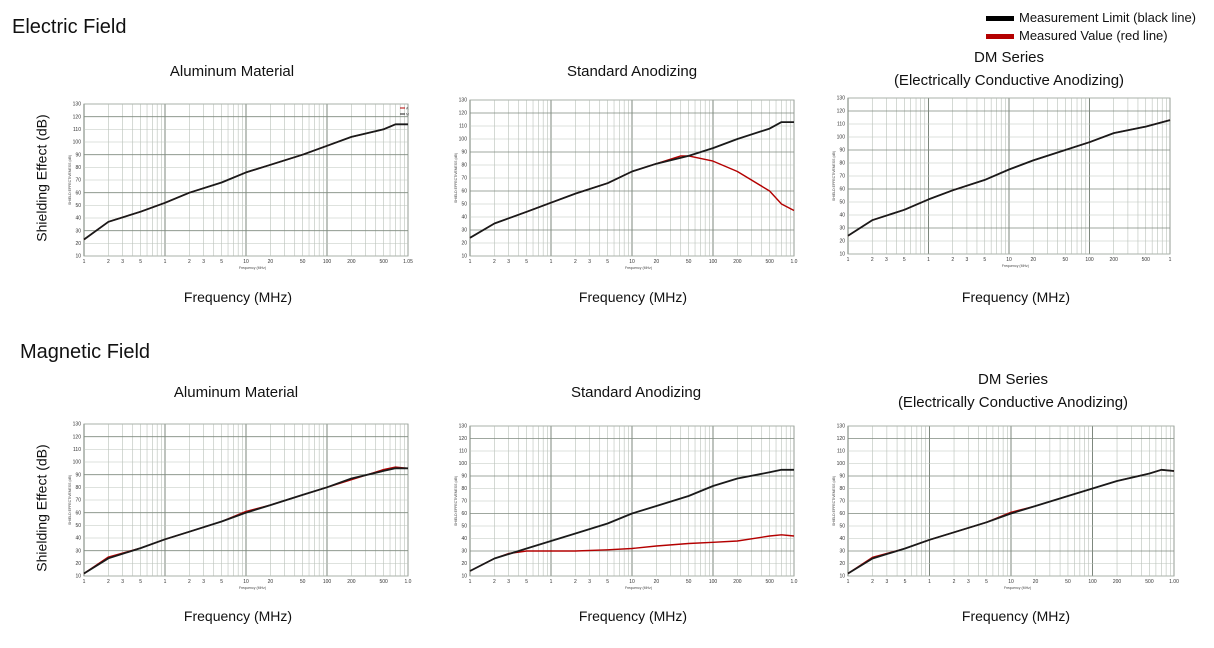 Image resolution: width=1214 pixels, height=648 pixels. Describe the element at coordinates (85, 352) in the screenshot. I see `section-title-magnetic: Magnetic Field` at that location.